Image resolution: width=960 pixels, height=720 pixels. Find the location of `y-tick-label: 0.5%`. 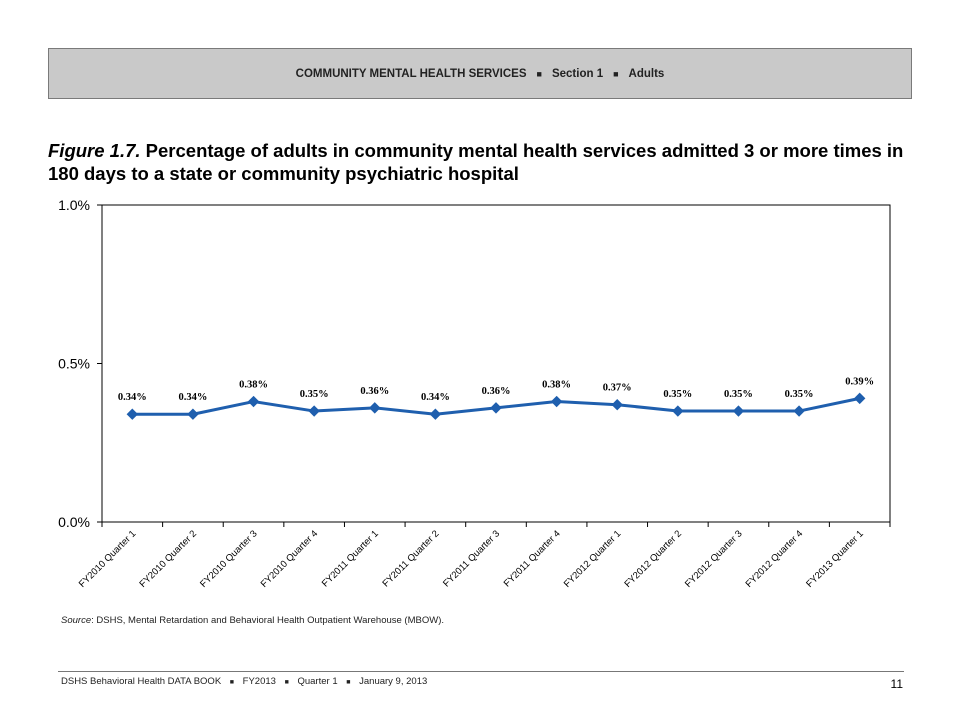

y-tick-label: 0.5% is located at coordinates (74, 364).